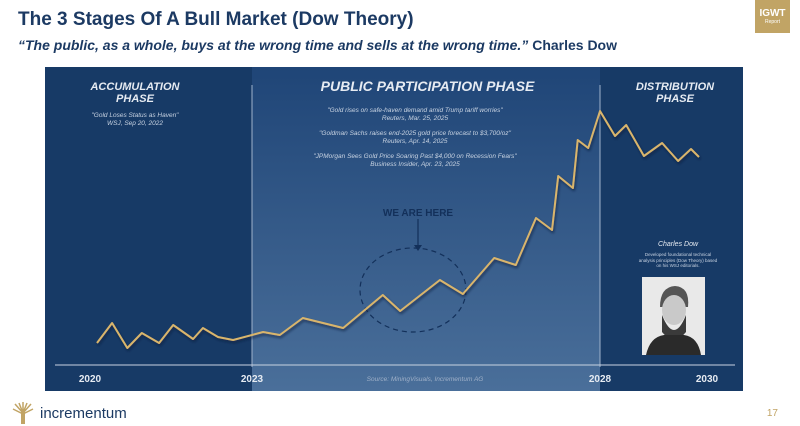 The height and width of the screenshot is (426, 800). I want to click on arrow-down-icon, so click(418, 248).